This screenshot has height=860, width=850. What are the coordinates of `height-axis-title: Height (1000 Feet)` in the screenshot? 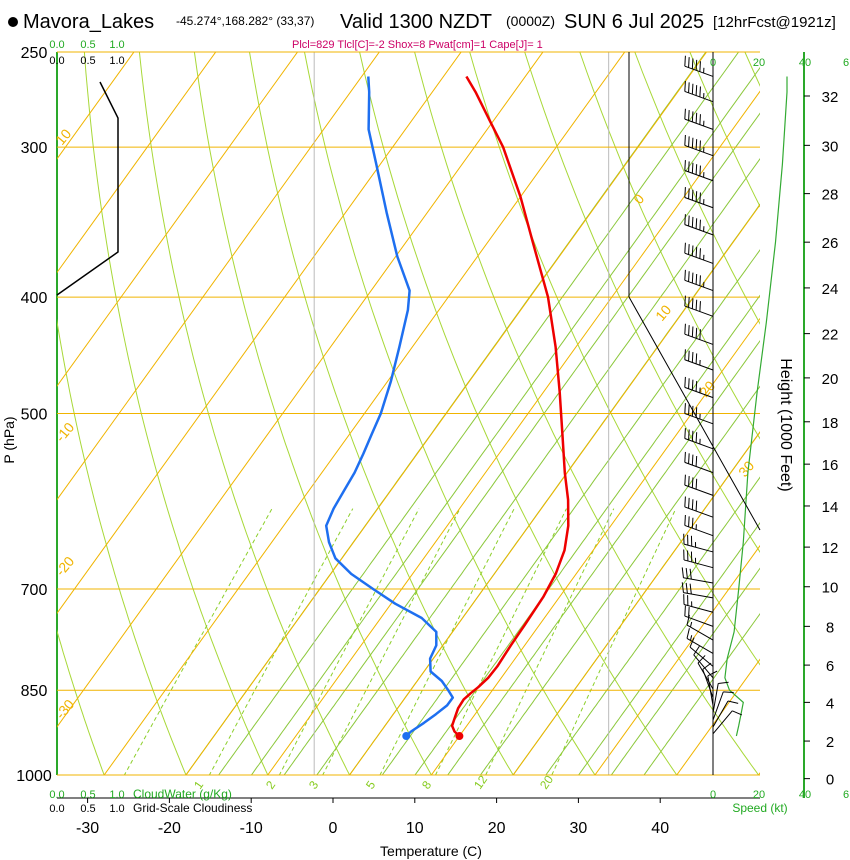 It's located at (785, 424).